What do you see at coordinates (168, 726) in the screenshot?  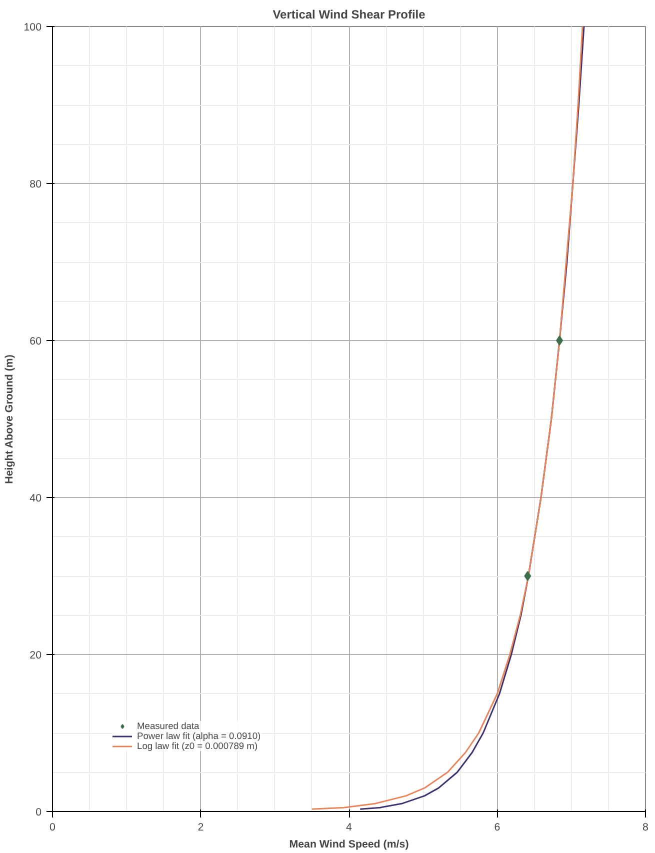 I see `legend-label: Measured data` at bounding box center [168, 726].